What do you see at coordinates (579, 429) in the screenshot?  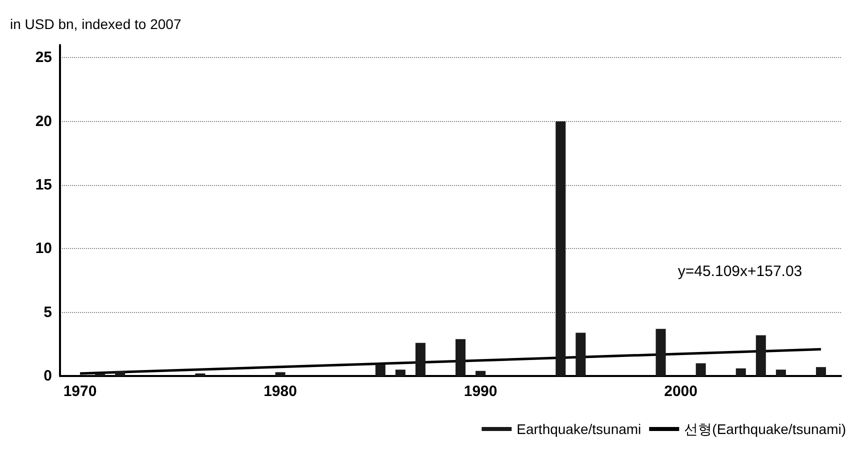 I see `legend-label: Earthquake/tsunami` at bounding box center [579, 429].